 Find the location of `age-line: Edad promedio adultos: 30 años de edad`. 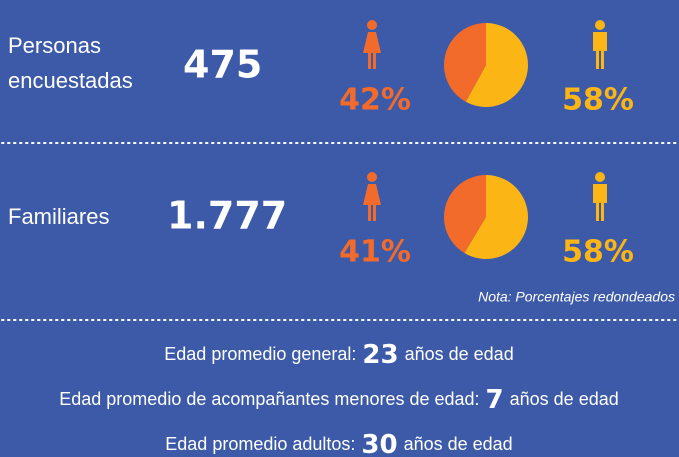

age-line: Edad promedio adultos: 30 años de edad is located at coordinates (338, 443).